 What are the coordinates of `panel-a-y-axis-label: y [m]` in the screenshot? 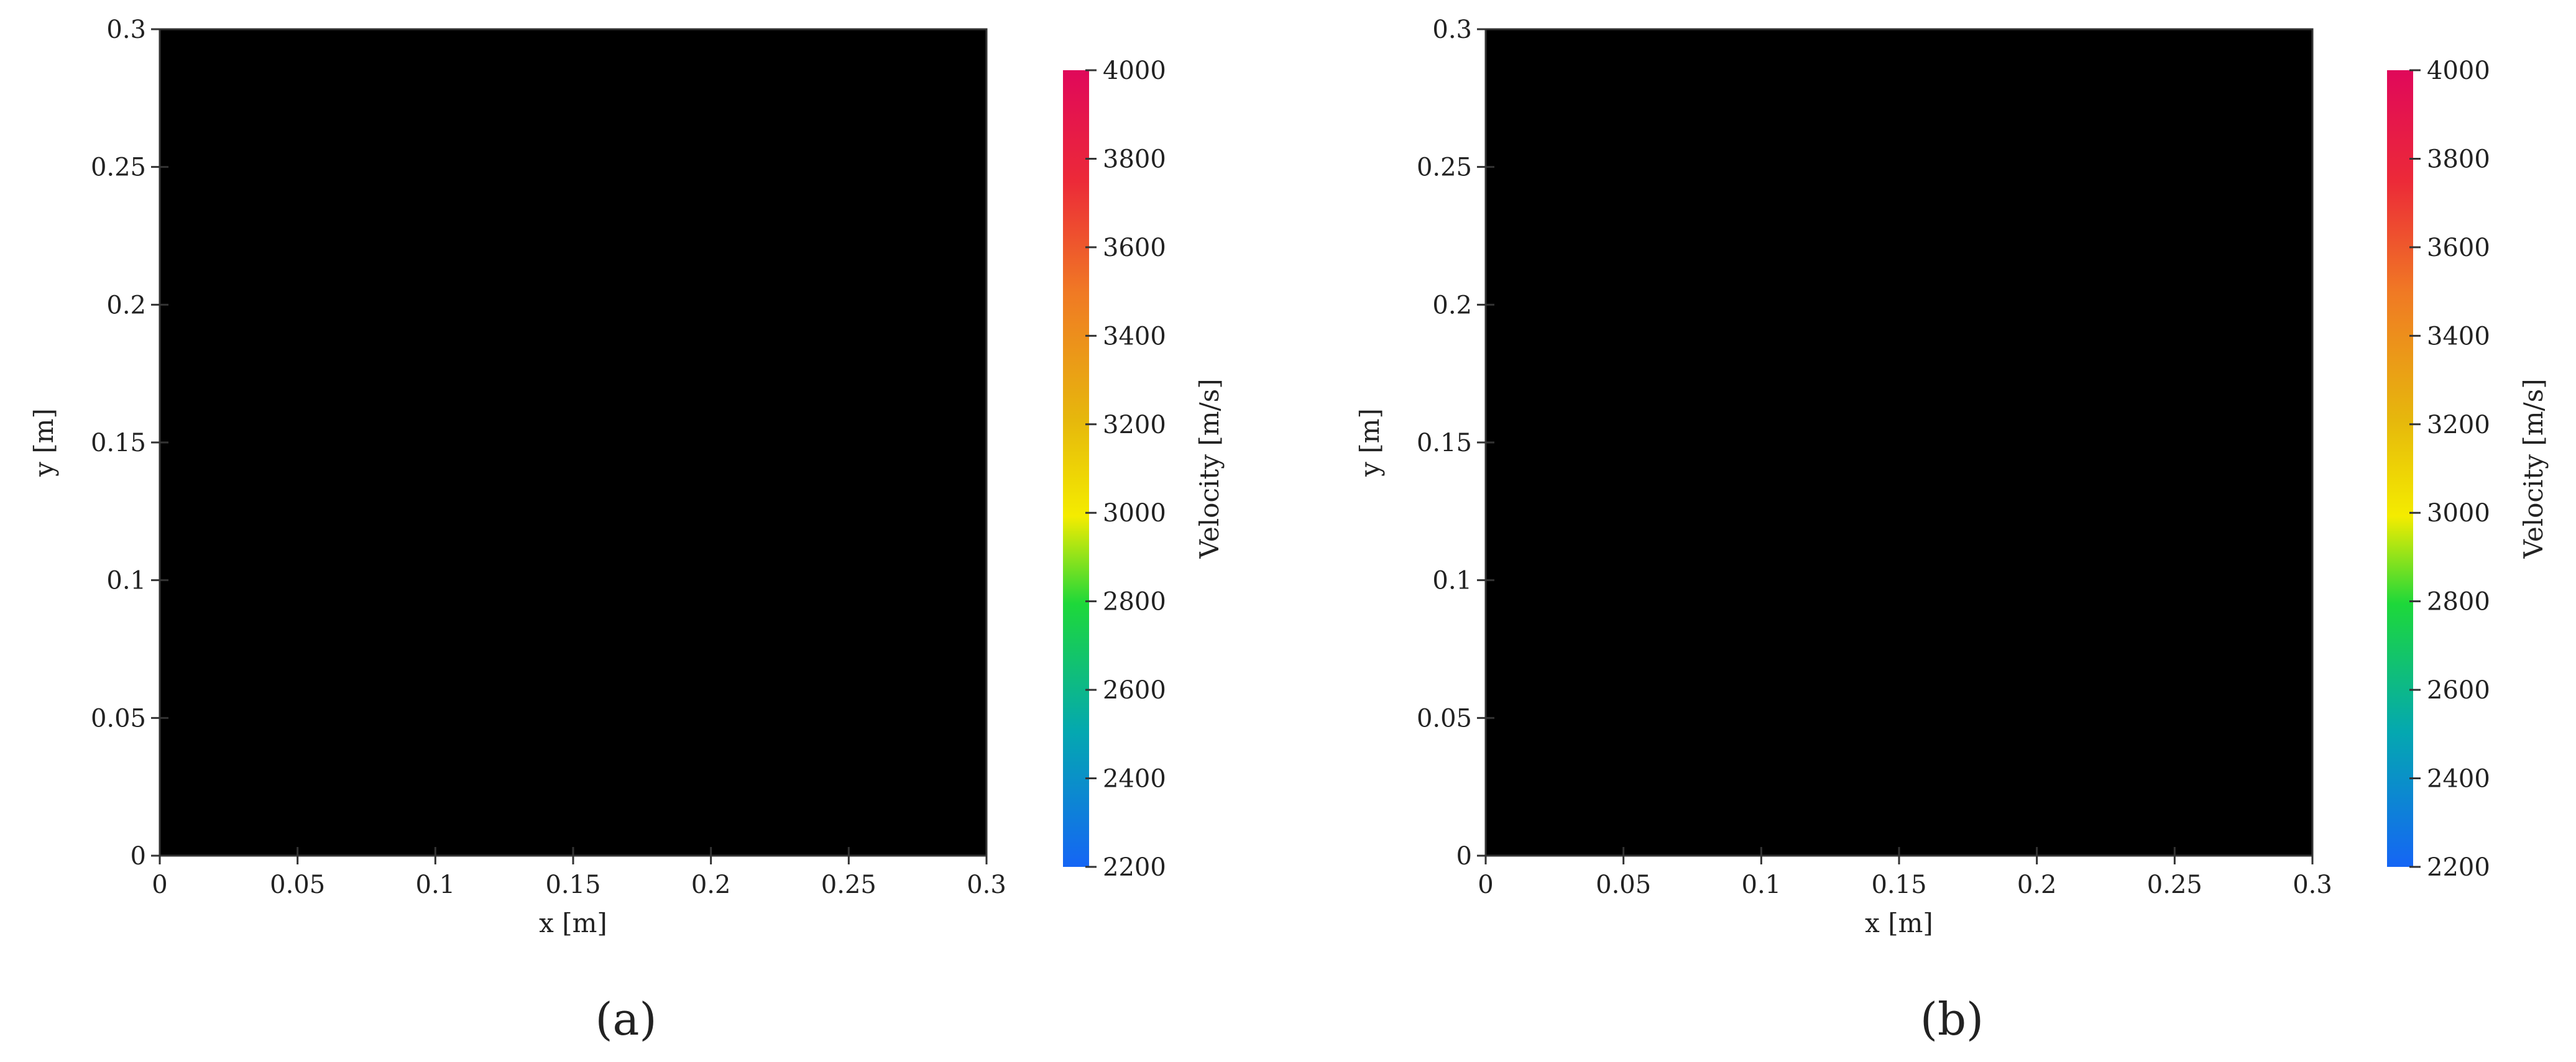 It's located at (44, 442).